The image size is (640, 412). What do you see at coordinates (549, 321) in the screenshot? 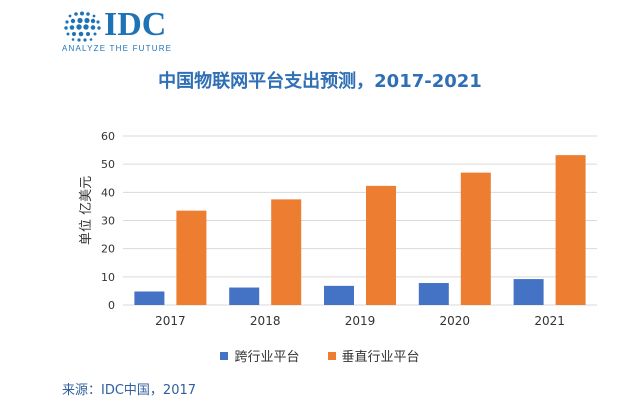
I see `x-tick-label: 2021` at bounding box center [549, 321].